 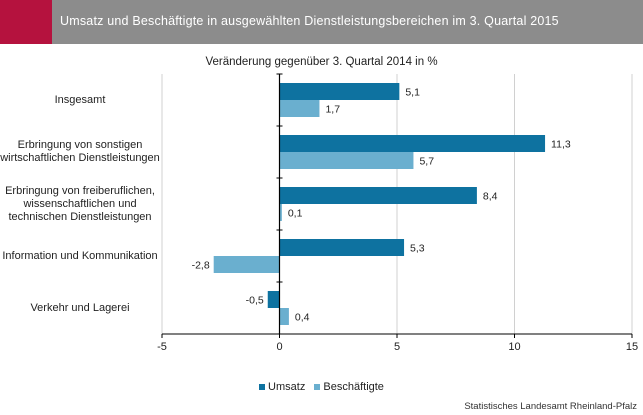 What do you see at coordinates (317, 387) in the screenshot?
I see `legend-swatch-beschaeftigte` at bounding box center [317, 387].